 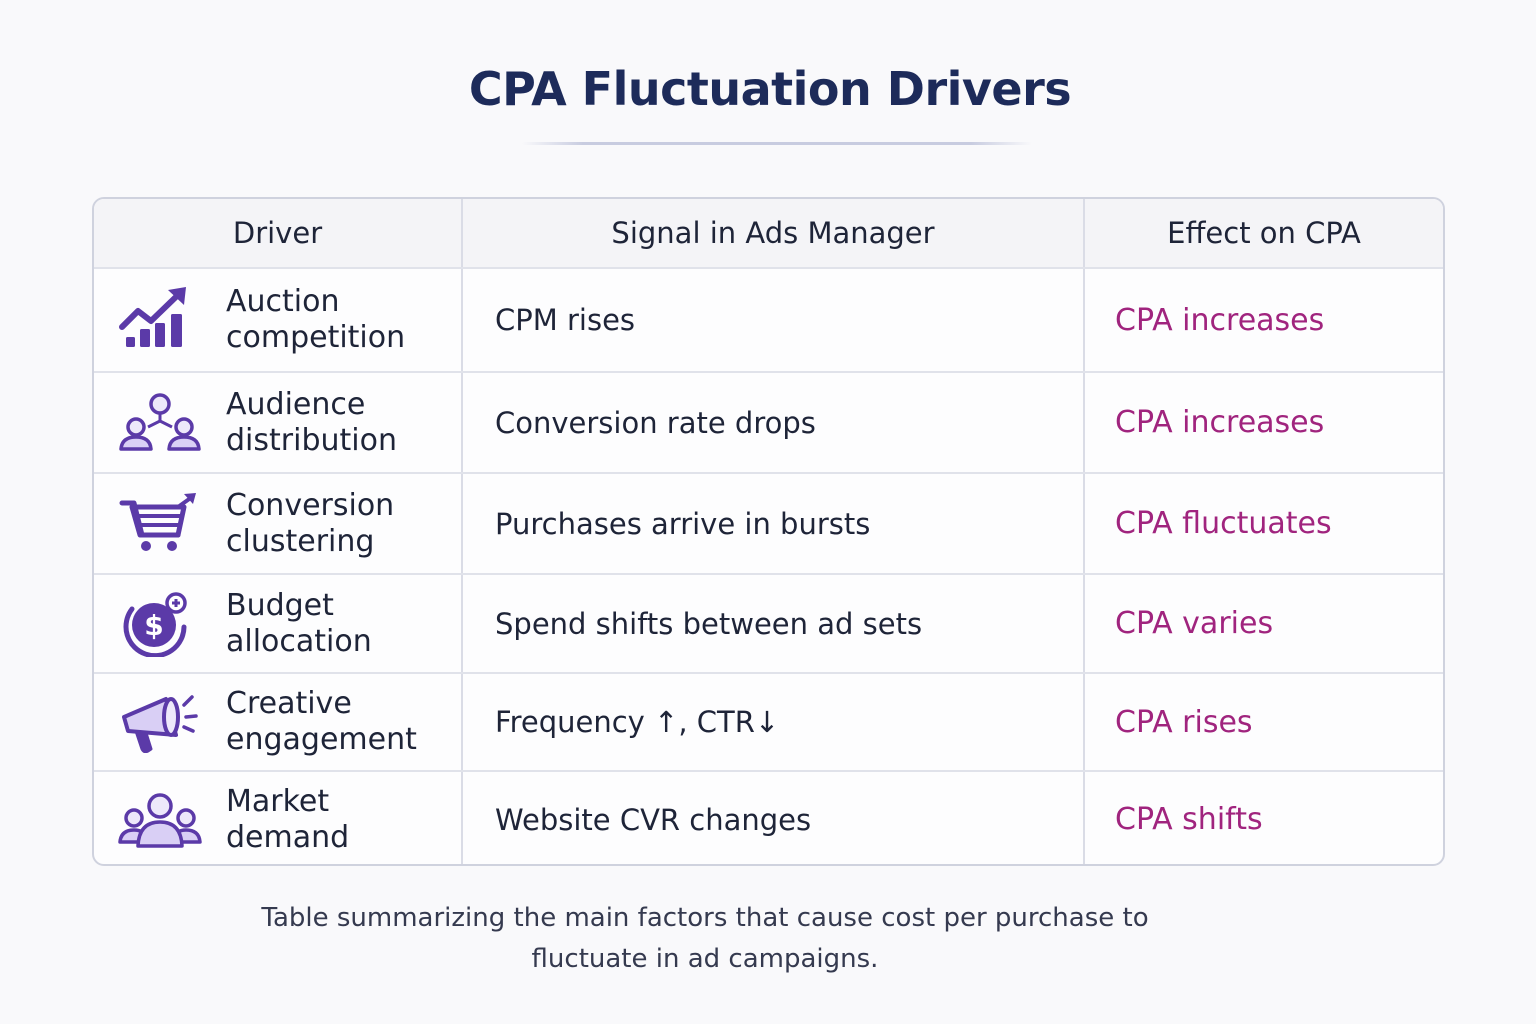 What do you see at coordinates (161, 820) in the screenshot?
I see `users-group-icon` at bounding box center [161, 820].